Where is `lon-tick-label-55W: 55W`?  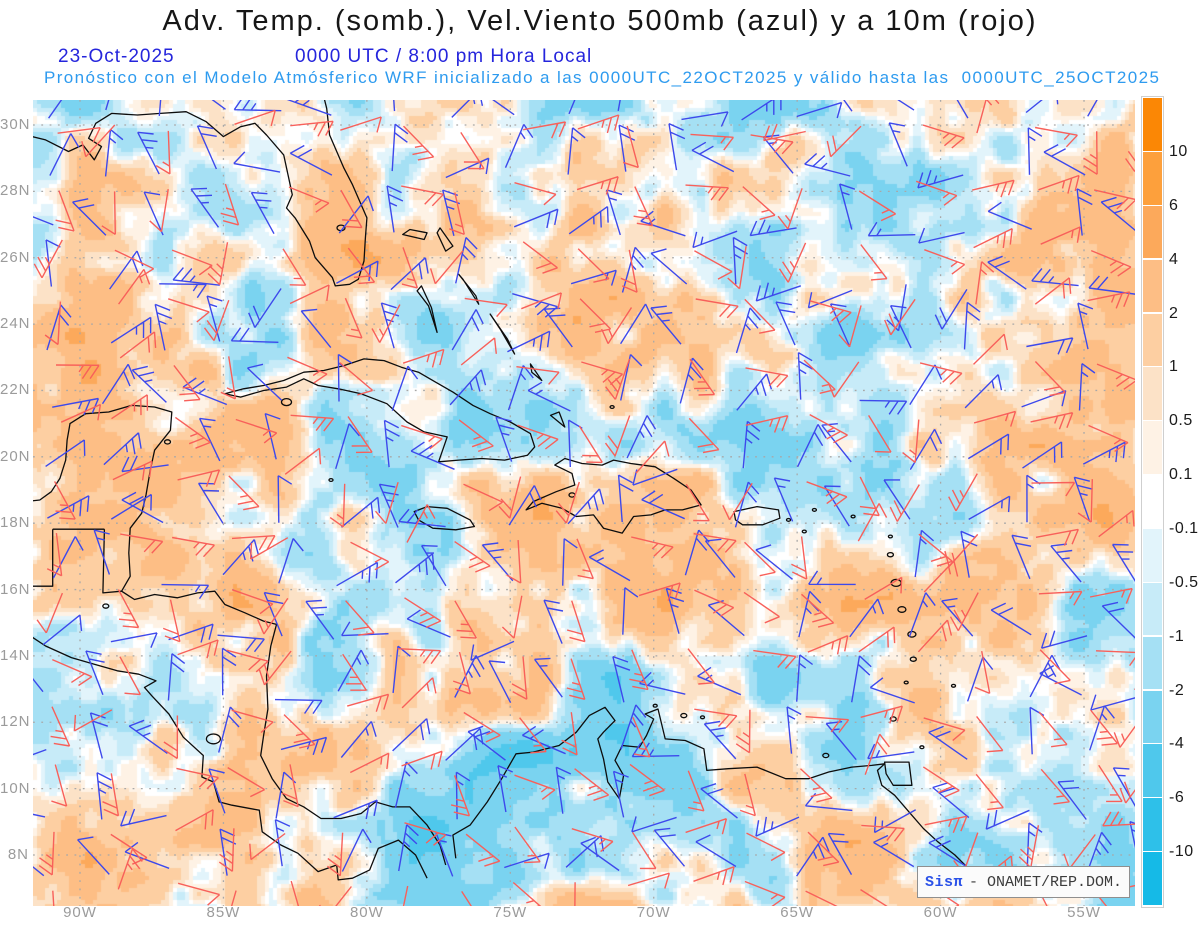
lon-tick-label-55W: 55W is located at coordinates (1084, 912).